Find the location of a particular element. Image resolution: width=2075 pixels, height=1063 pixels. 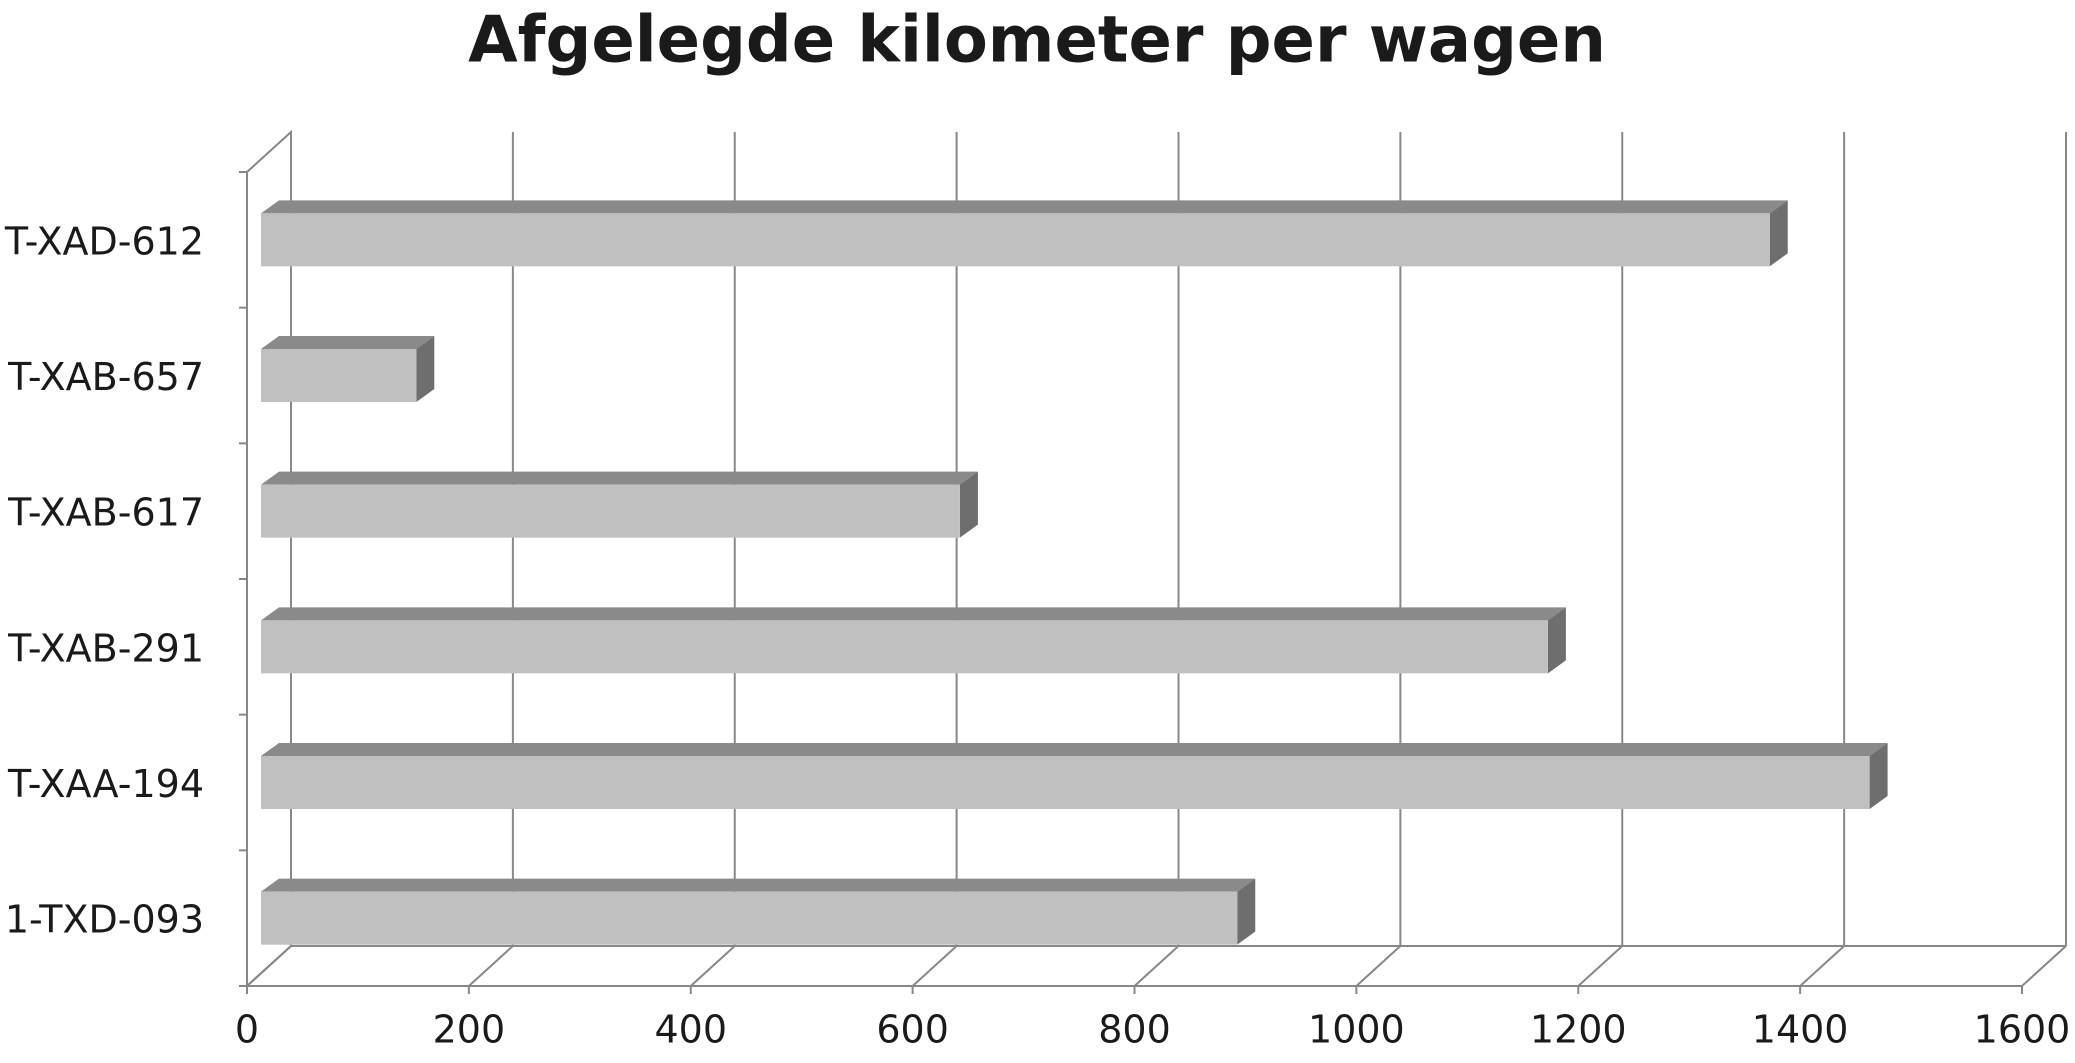

y-tick-label: T-XAA-194 is located at coordinates (105, 784).